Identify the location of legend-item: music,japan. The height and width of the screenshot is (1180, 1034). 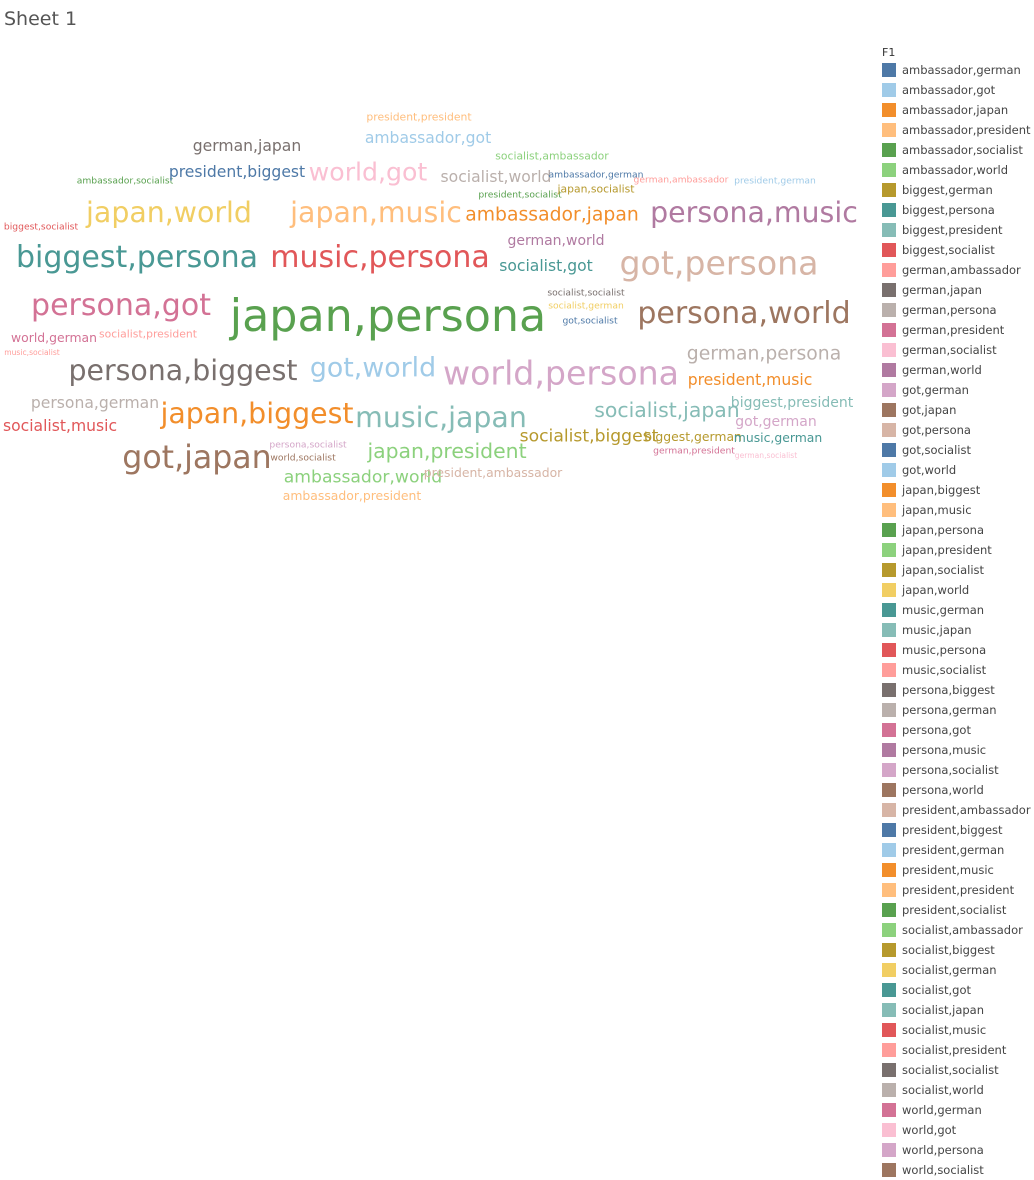
(957, 630).